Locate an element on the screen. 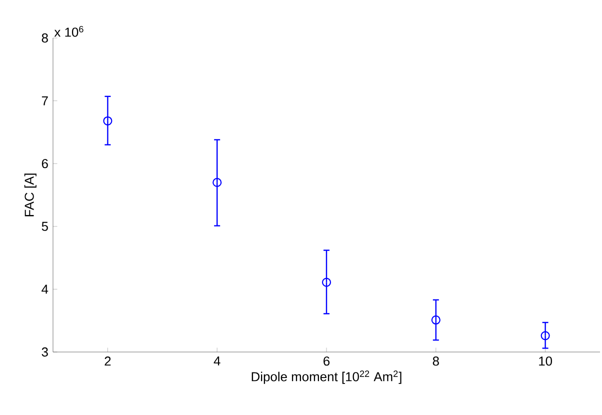 Image resolution: width=602 pixels, height=415 pixels. x-tick-label: 10 is located at coordinates (545, 361).